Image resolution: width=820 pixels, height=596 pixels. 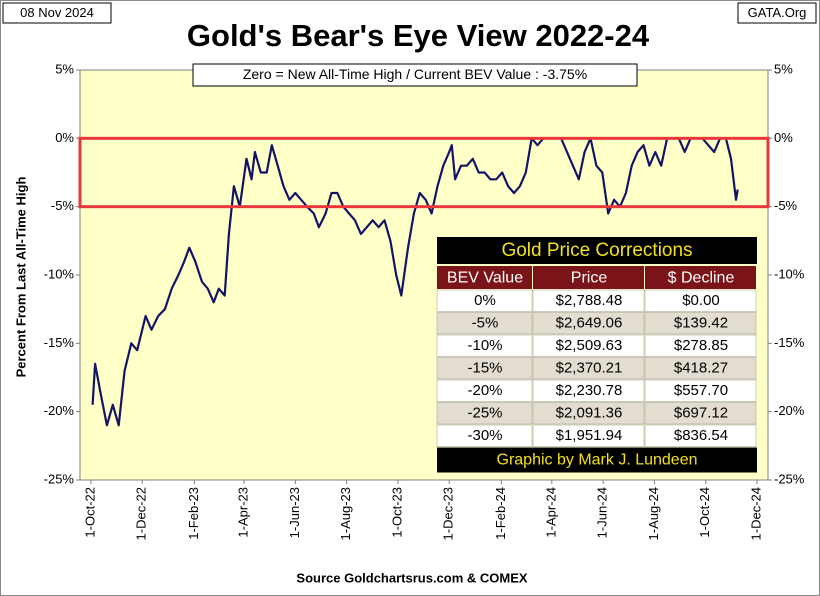 I want to click on table-title: Gold Price Corrections, so click(x=596, y=250).